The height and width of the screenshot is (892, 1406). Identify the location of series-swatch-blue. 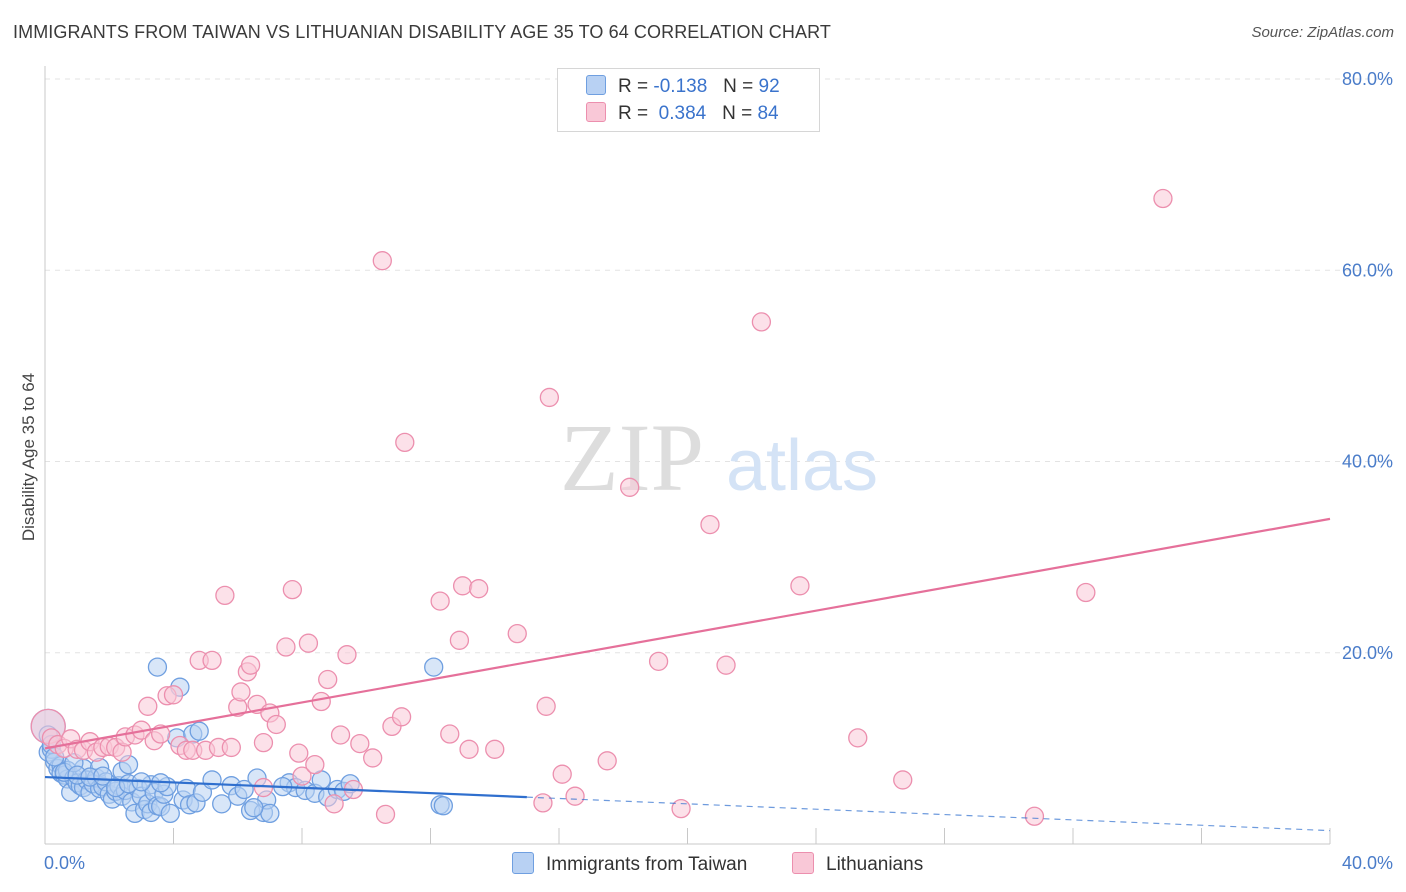
(523, 863).